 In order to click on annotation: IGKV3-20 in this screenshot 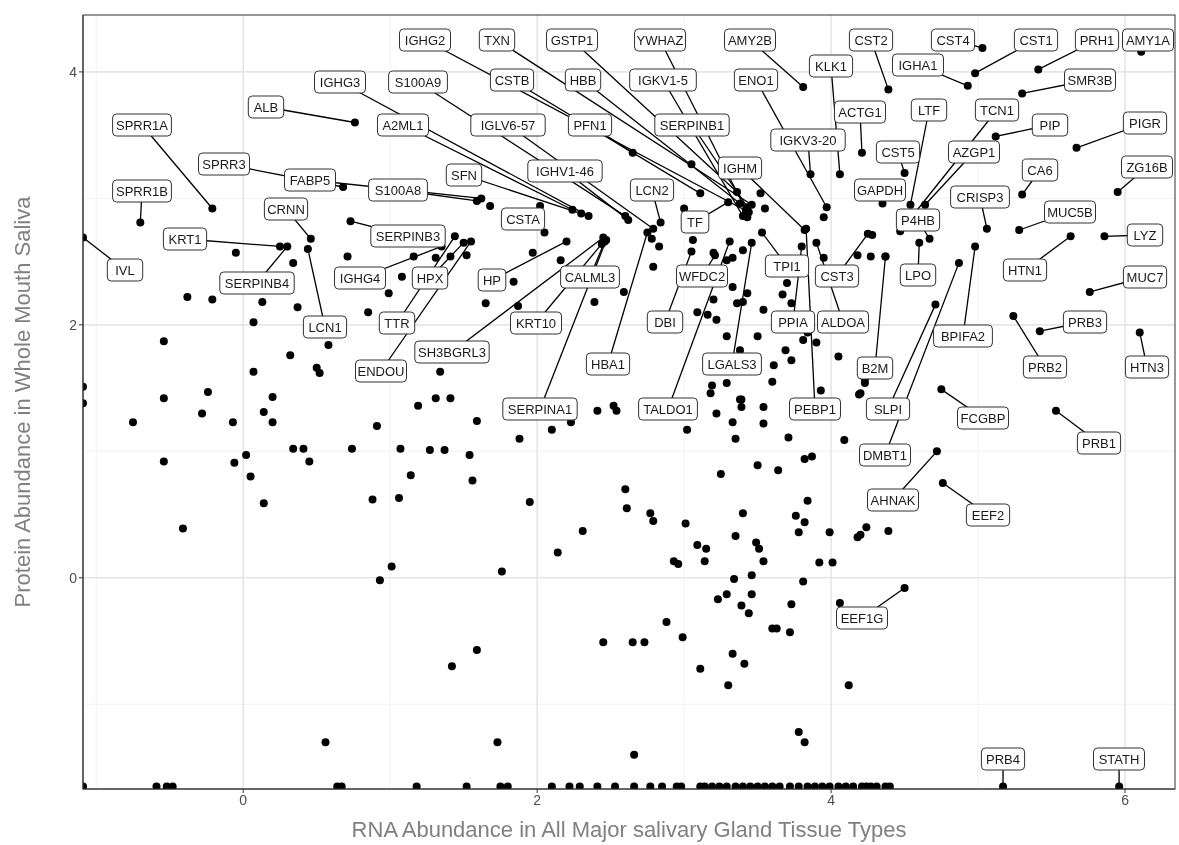, I will do `click(808, 140)`.